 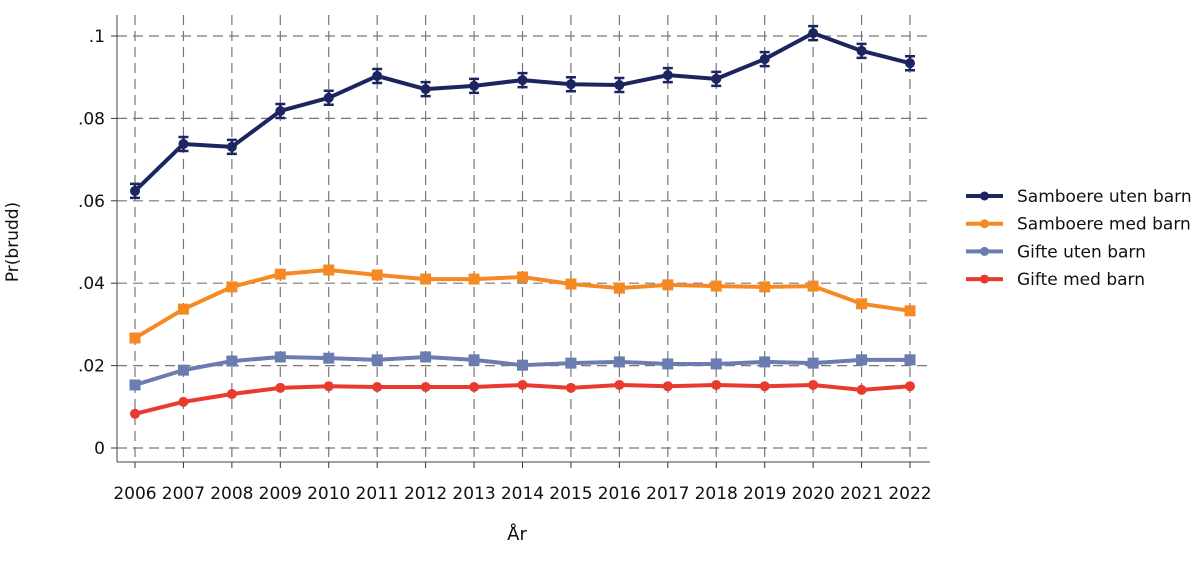 What do you see at coordinates (91, 284) in the screenshot?
I see `y-tick-label: .04` at bounding box center [91, 284].